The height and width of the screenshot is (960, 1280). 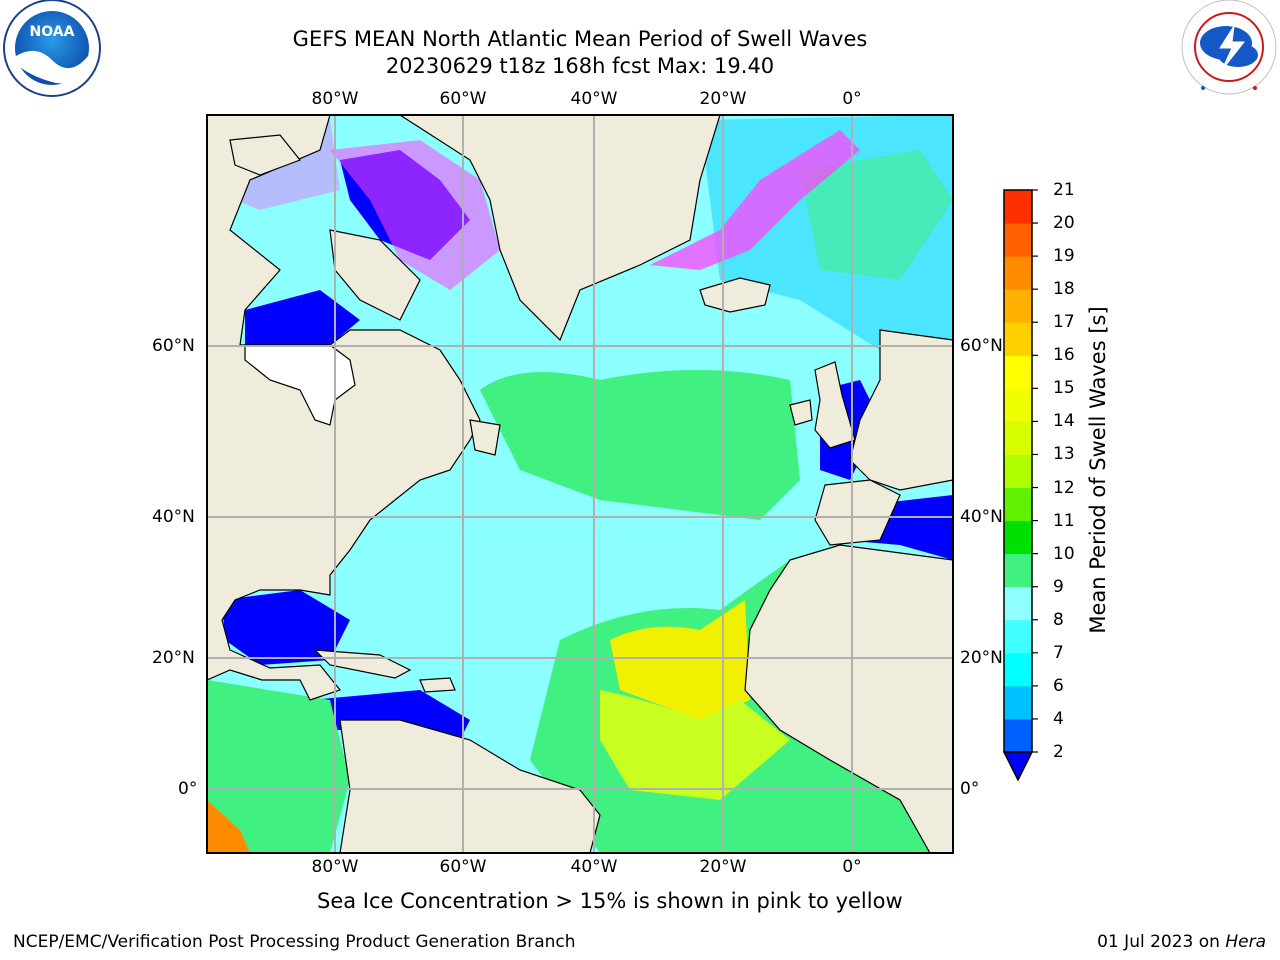 What do you see at coordinates (1058, 752) in the screenshot?
I see `colorbar-tick-label: 2` at bounding box center [1058, 752].